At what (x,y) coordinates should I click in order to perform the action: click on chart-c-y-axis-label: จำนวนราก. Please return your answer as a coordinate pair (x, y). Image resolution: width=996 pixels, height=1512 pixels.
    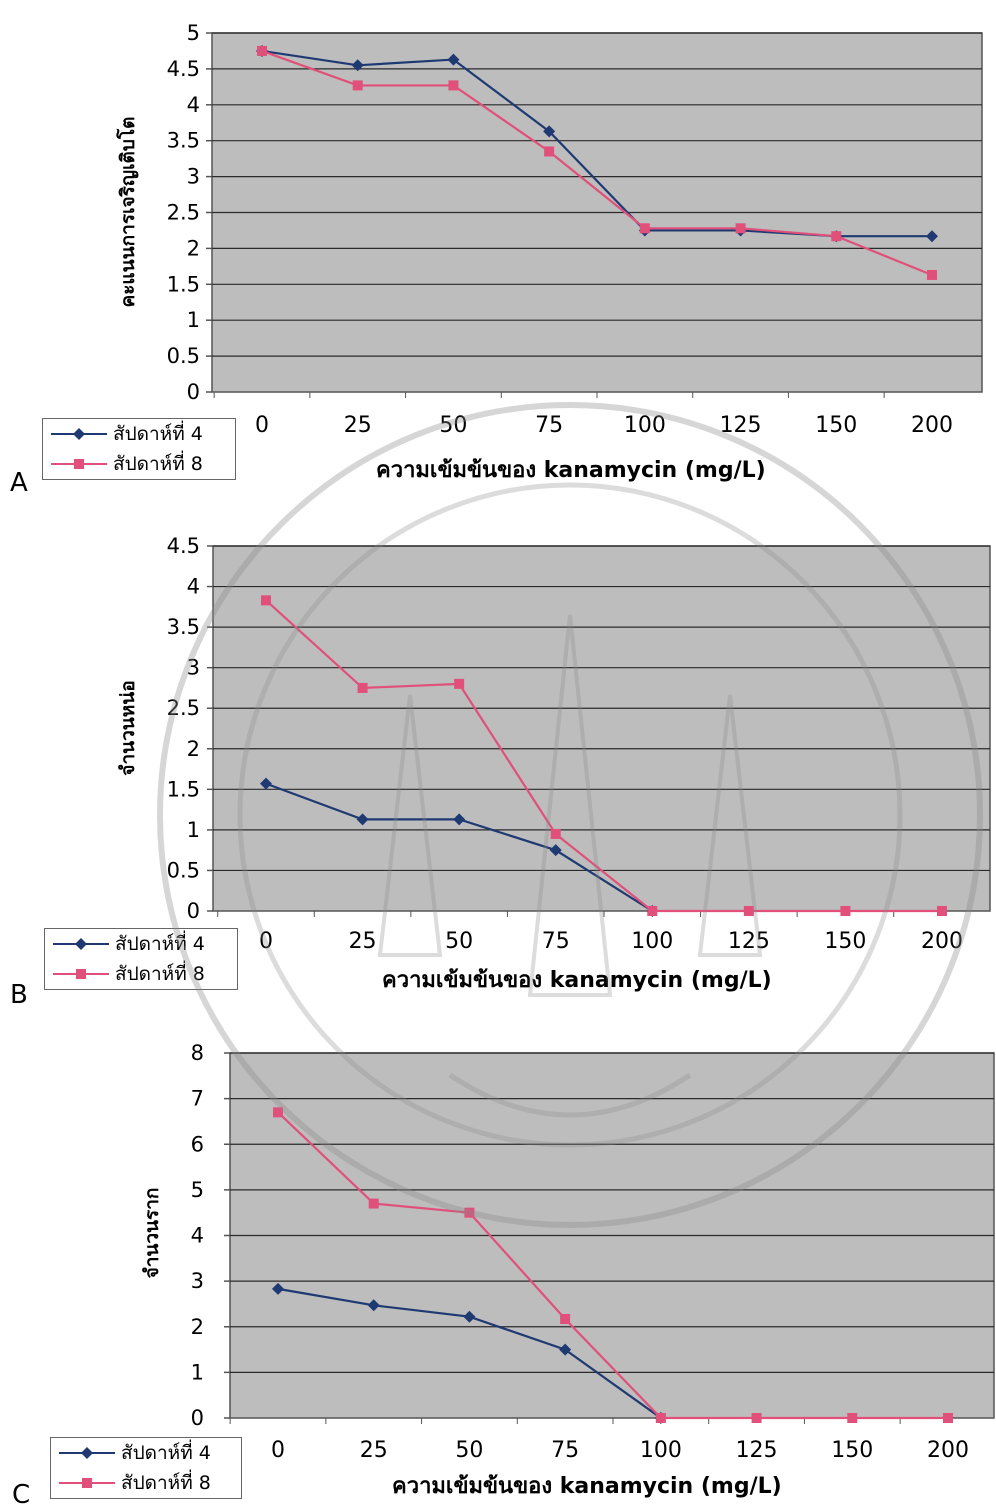
    Looking at the image, I should click on (152, 1233).